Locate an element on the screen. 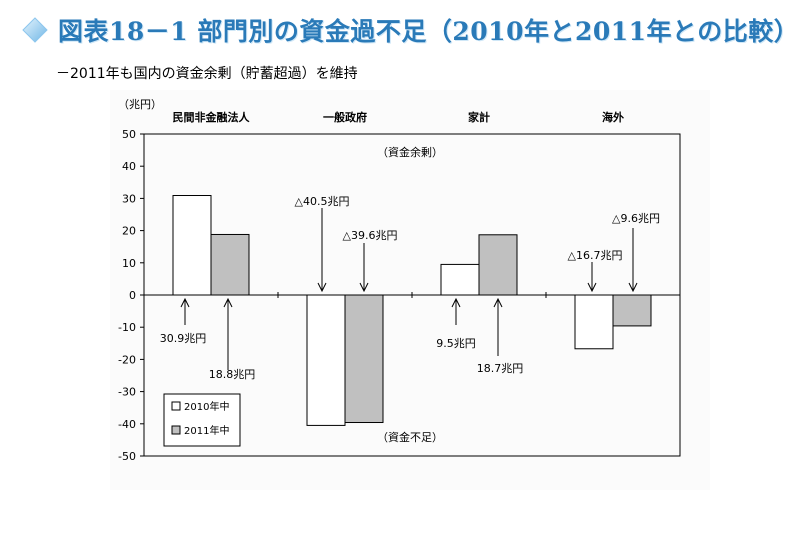  deficit-label: （資金不足） is located at coordinates (410, 437).